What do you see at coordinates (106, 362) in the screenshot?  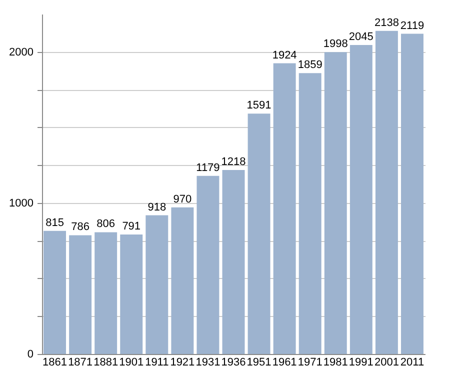 I see `x-tick-label: 1881` at bounding box center [106, 362].